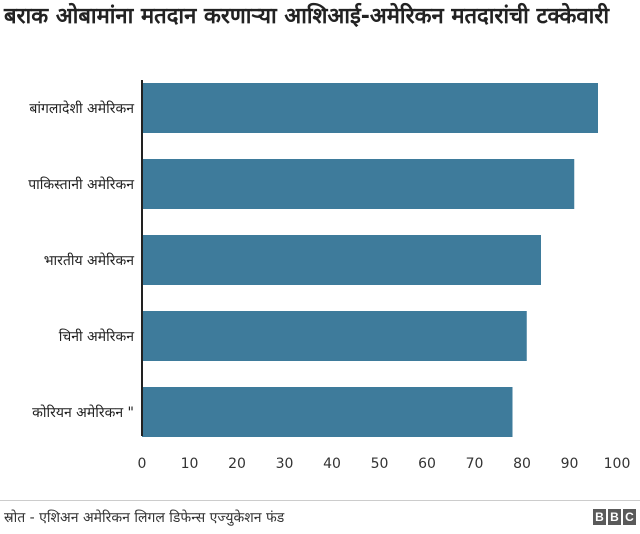 This screenshot has width=640, height=534. What do you see at coordinates (617, 464) in the screenshot?
I see `x-tick-label: 100` at bounding box center [617, 464].